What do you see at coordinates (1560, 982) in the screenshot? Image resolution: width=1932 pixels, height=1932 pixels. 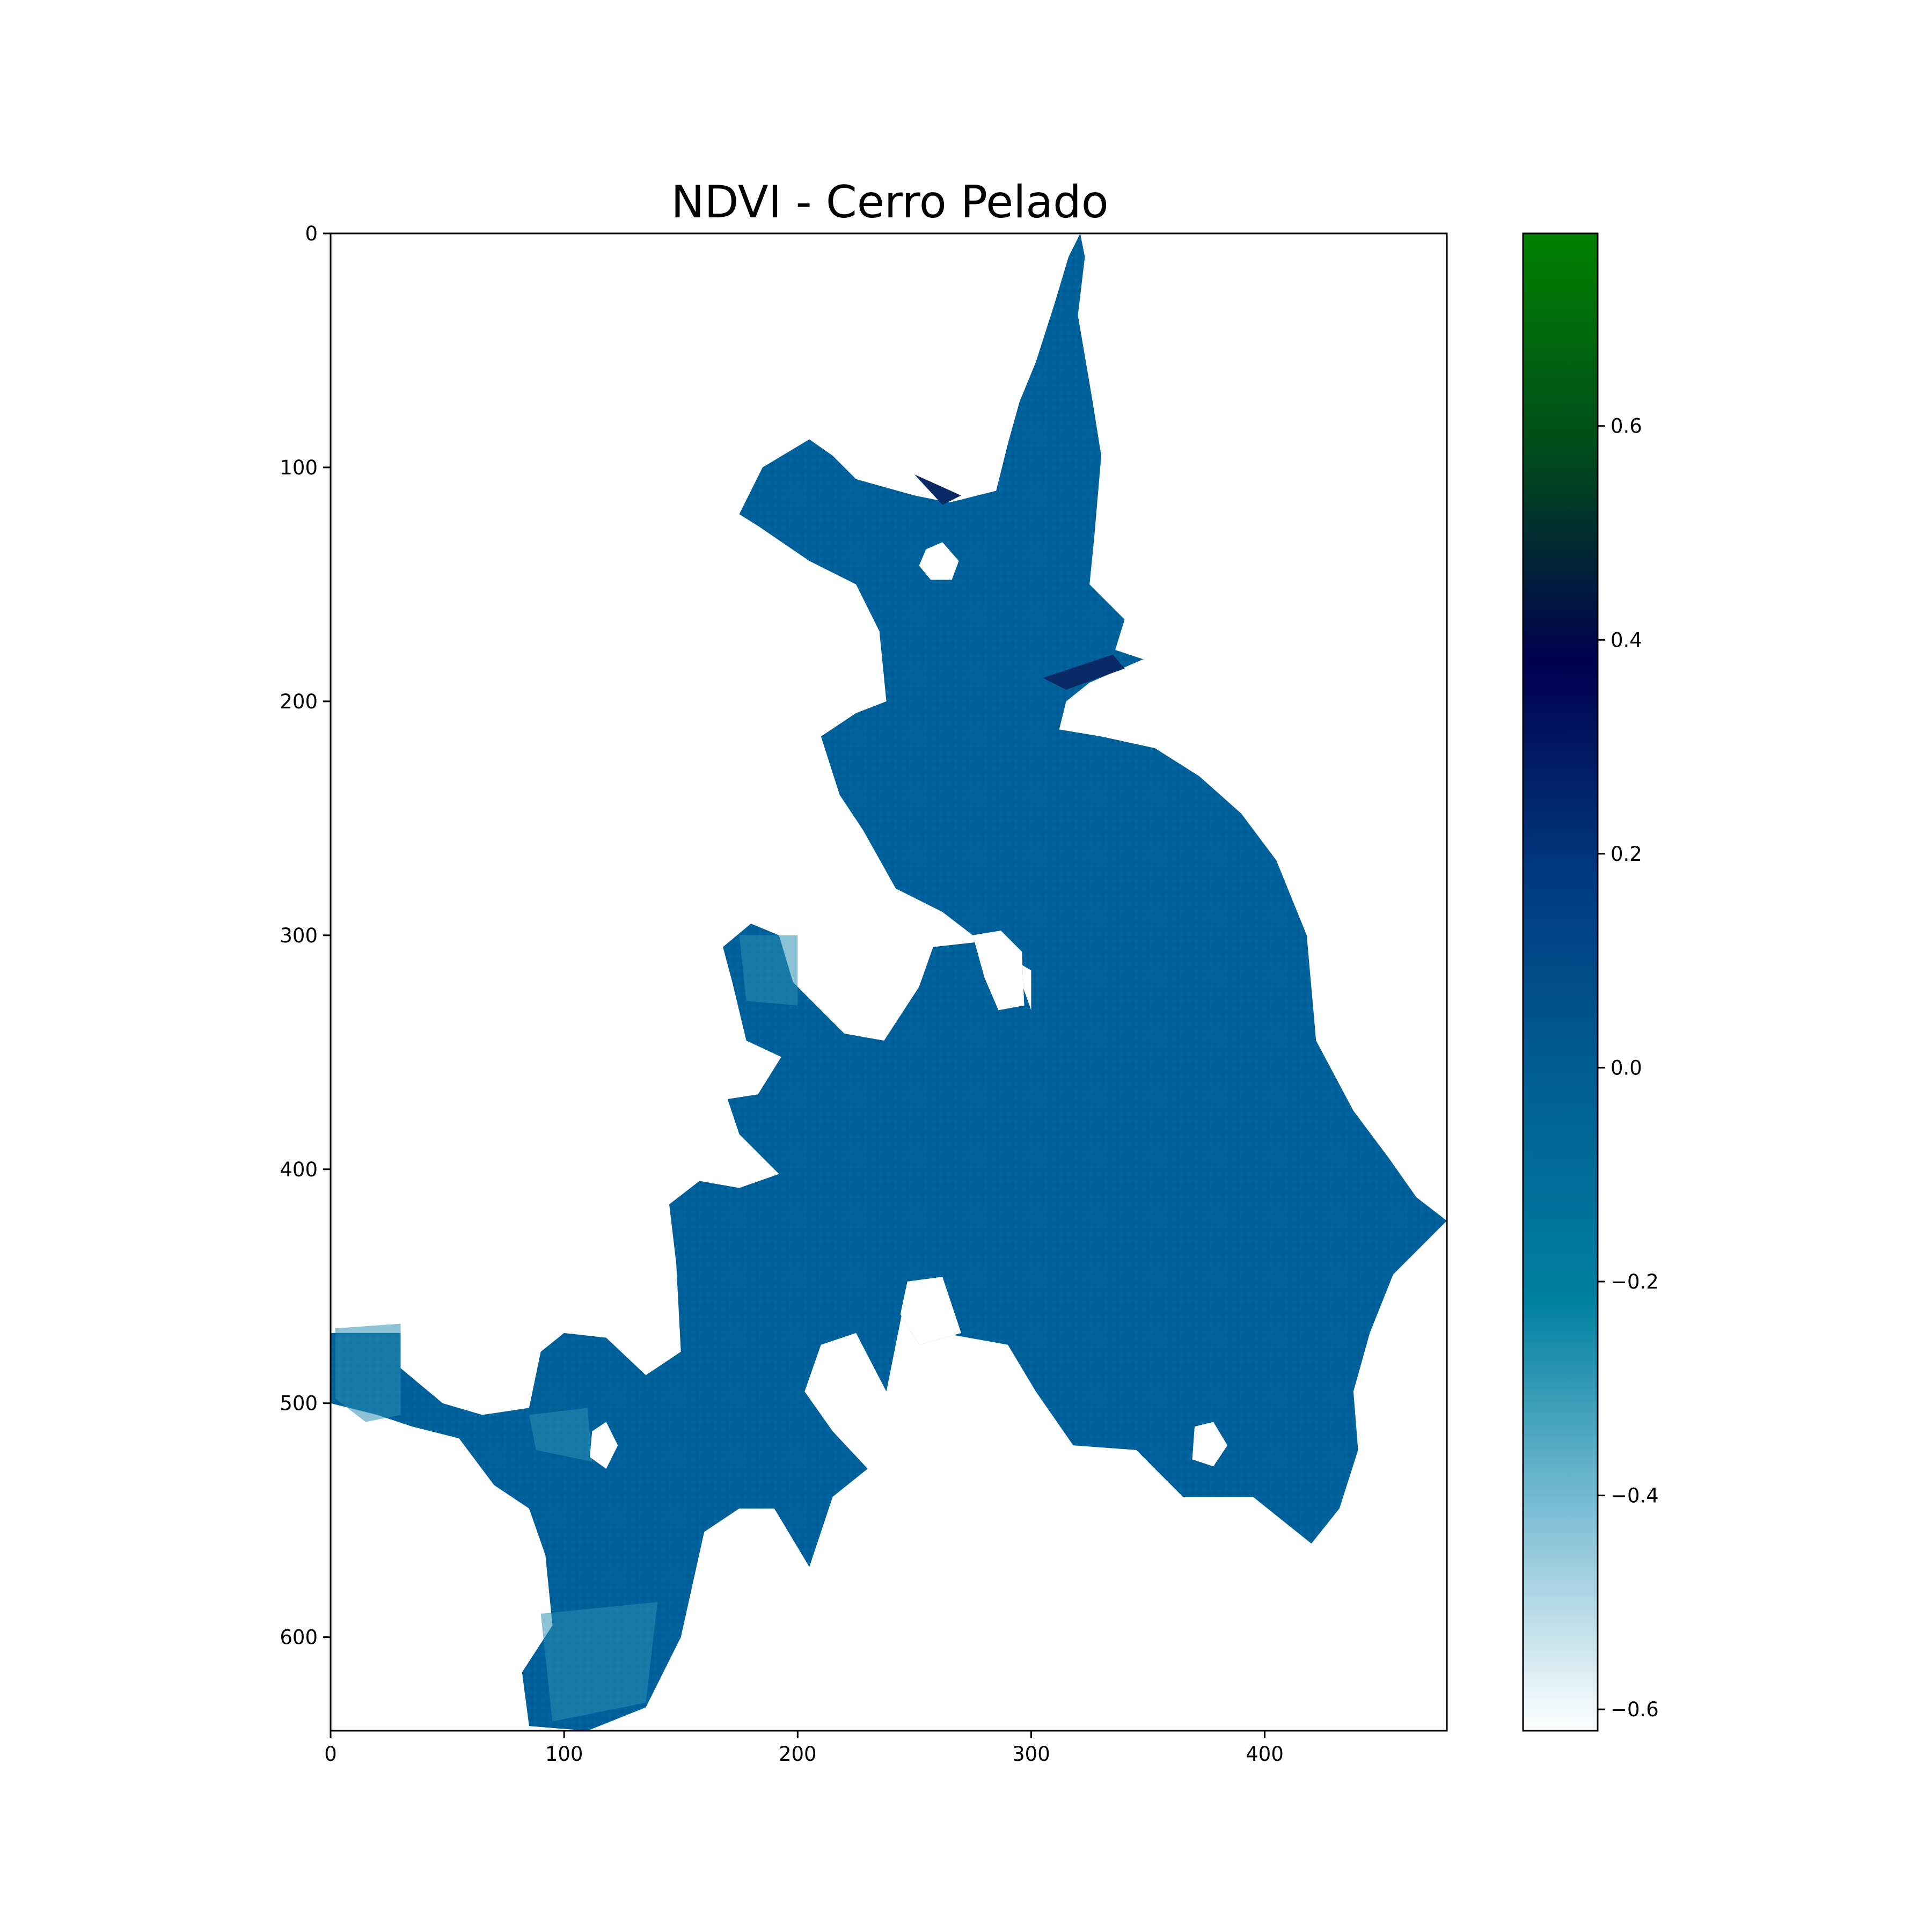 I see `colorbar-gradient` at bounding box center [1560, 982].